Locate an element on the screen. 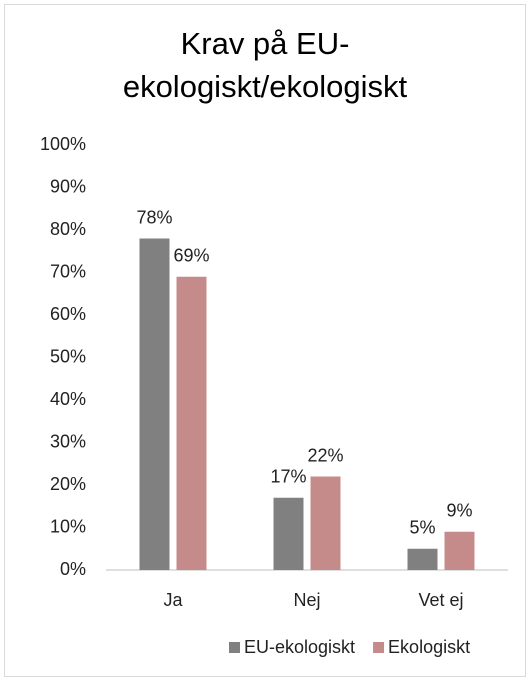 Image resolution: width=531 pixels, height=682 pixels. y-tick-label: 50% is located at coordinates (68, 356).